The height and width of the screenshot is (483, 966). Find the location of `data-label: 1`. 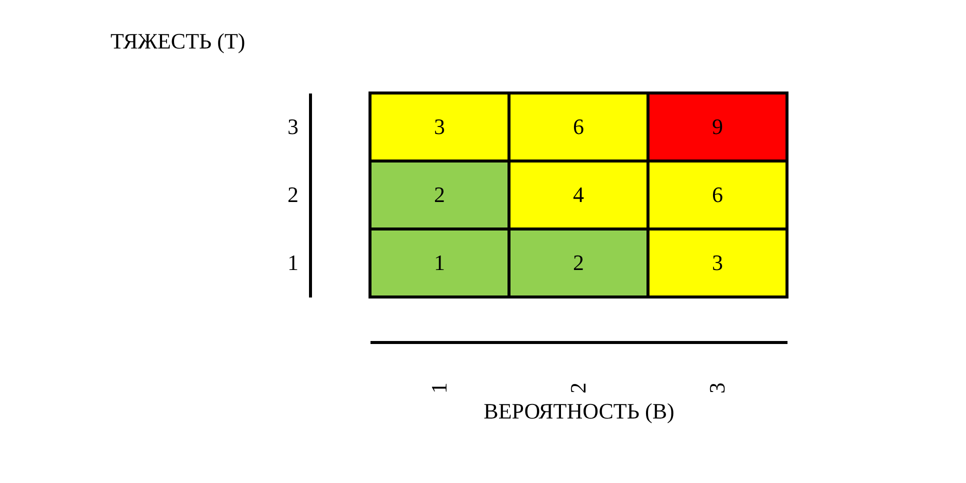

data-label: 1 is located at coordinates (439, 262).